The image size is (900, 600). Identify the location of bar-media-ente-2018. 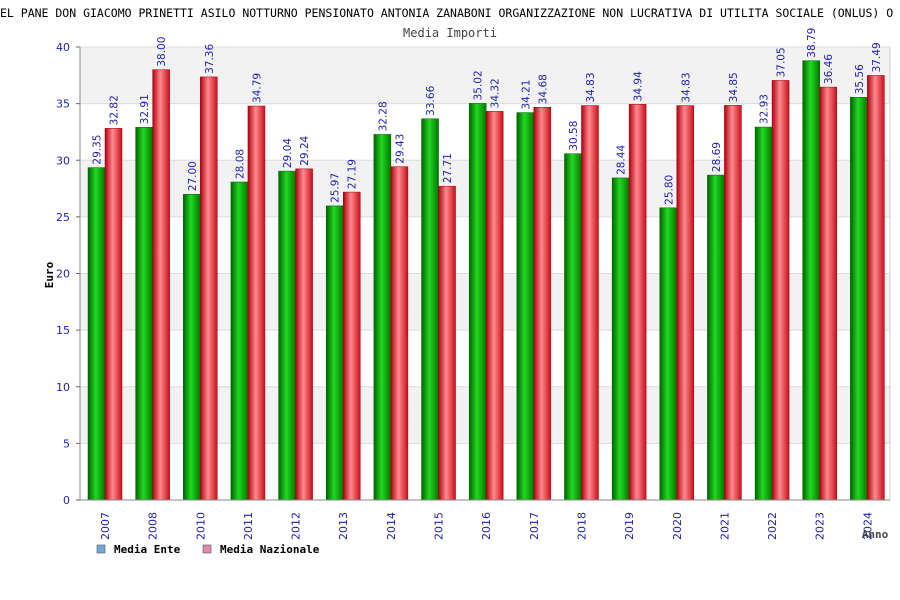
(573, 327).